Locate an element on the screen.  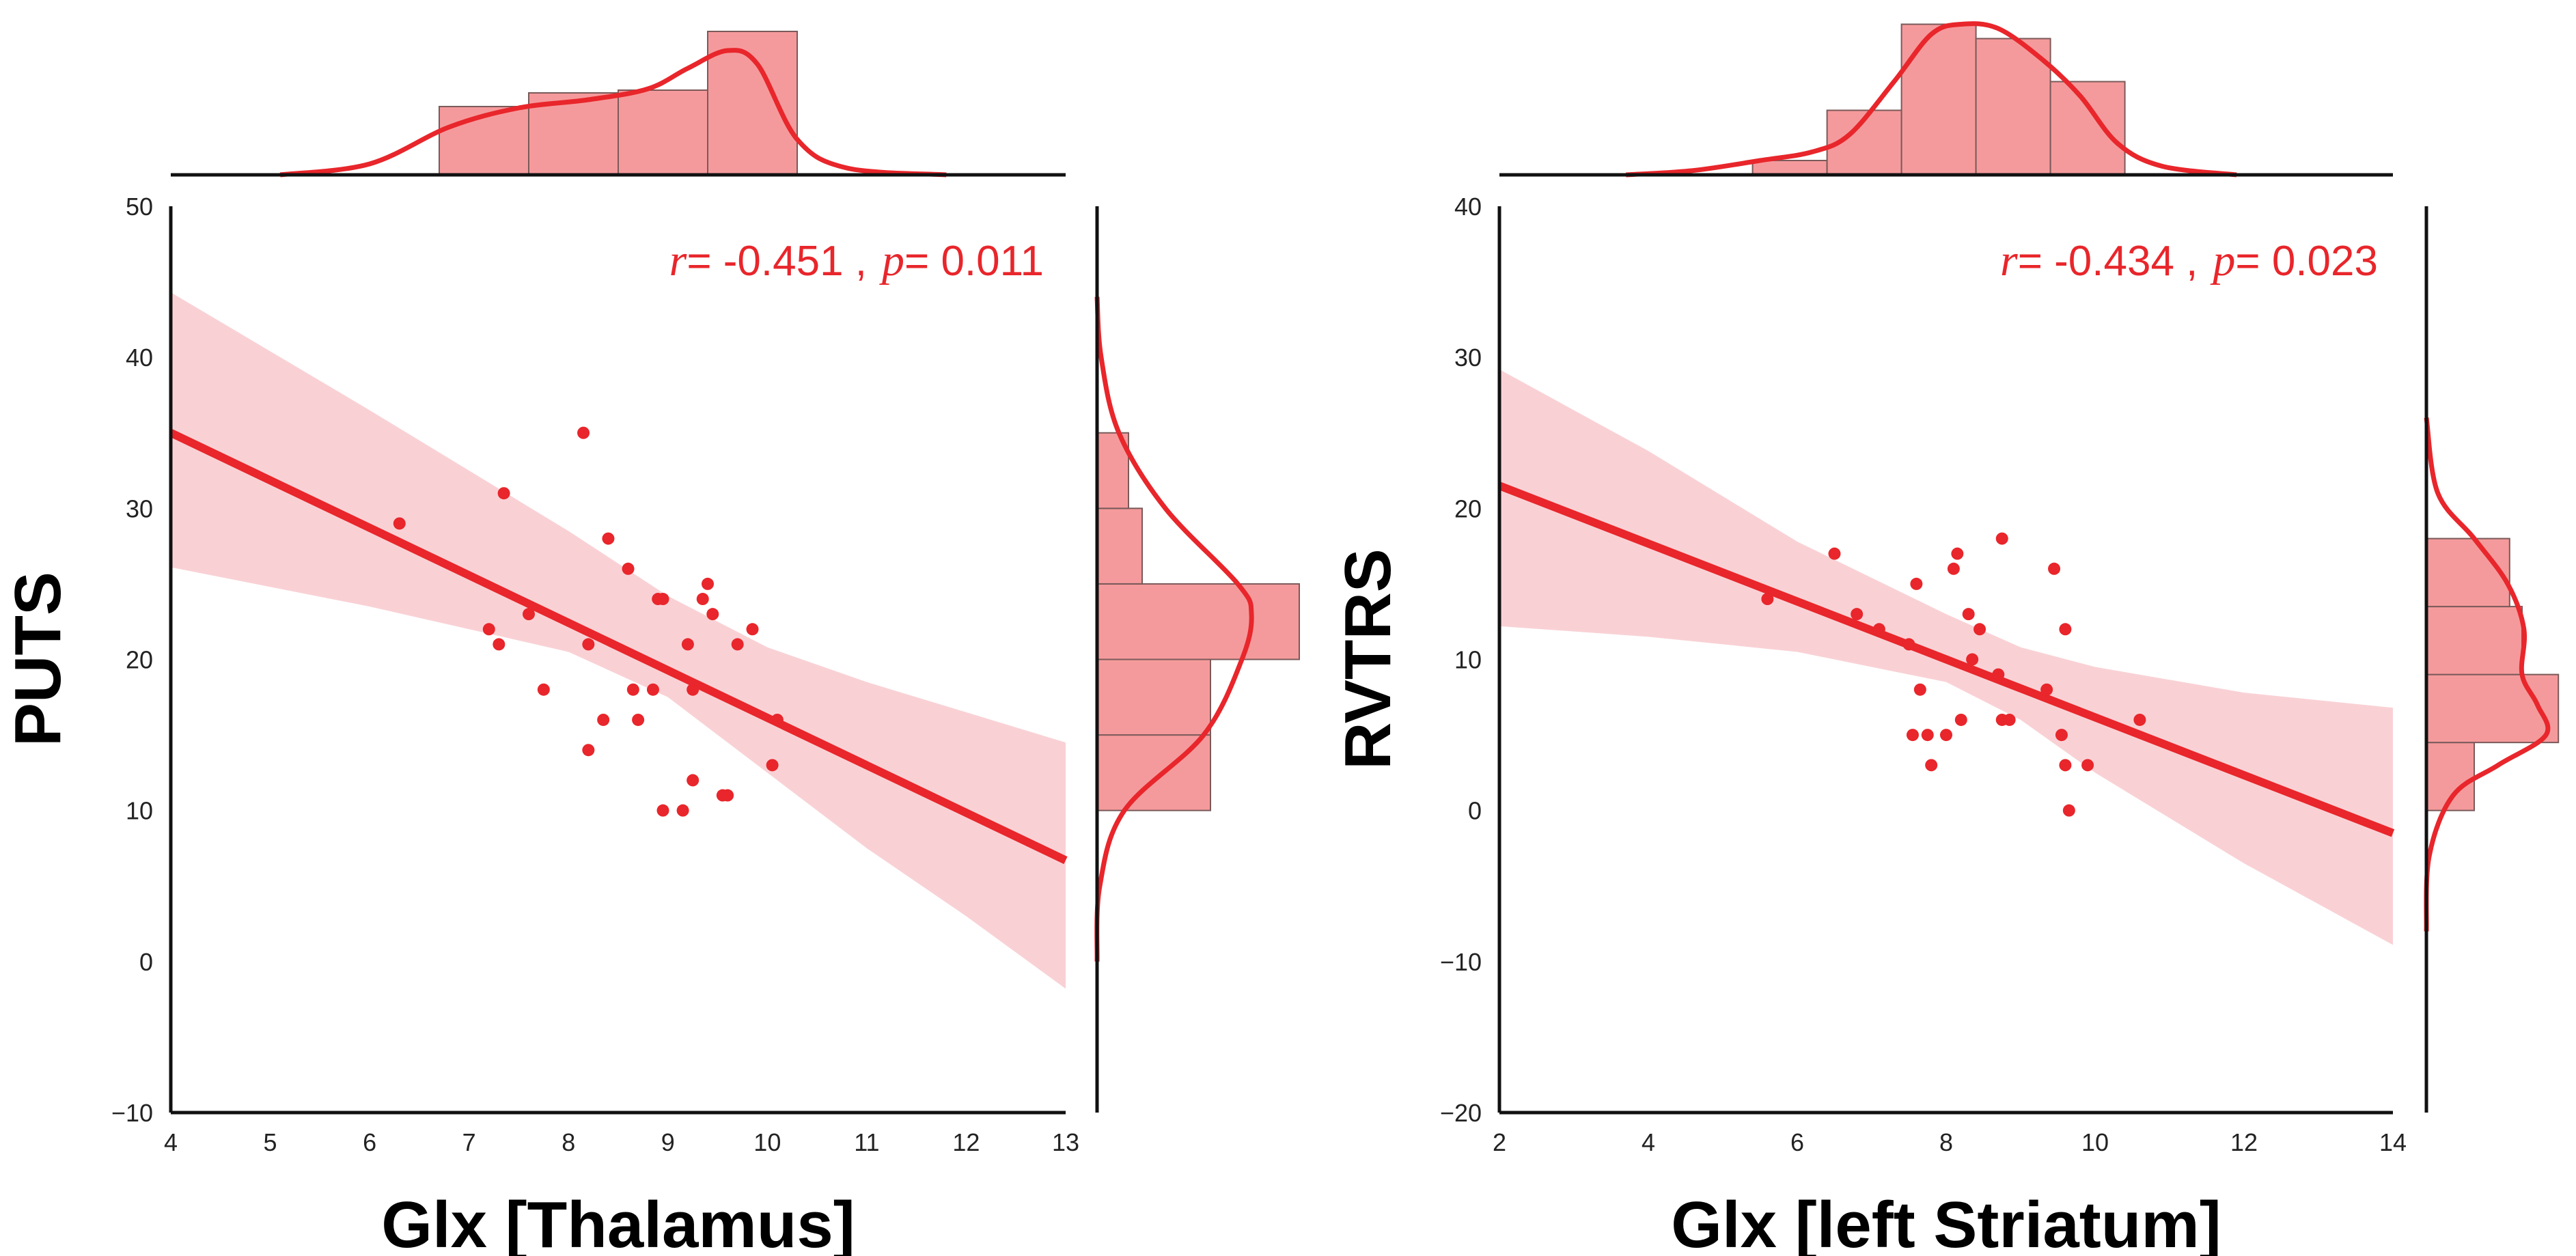
x-tick-label: 9 is located at coordinates (668, 1142).